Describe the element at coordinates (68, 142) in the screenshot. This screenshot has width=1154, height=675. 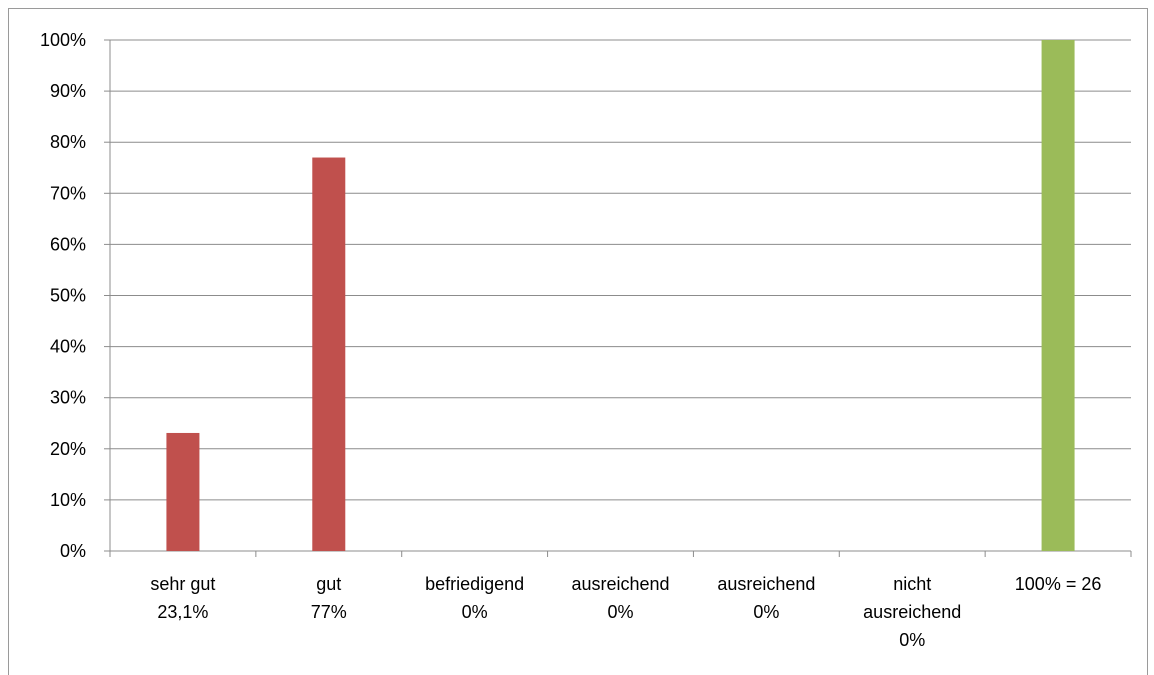
I see `y-tick-label: 80%` at that location.